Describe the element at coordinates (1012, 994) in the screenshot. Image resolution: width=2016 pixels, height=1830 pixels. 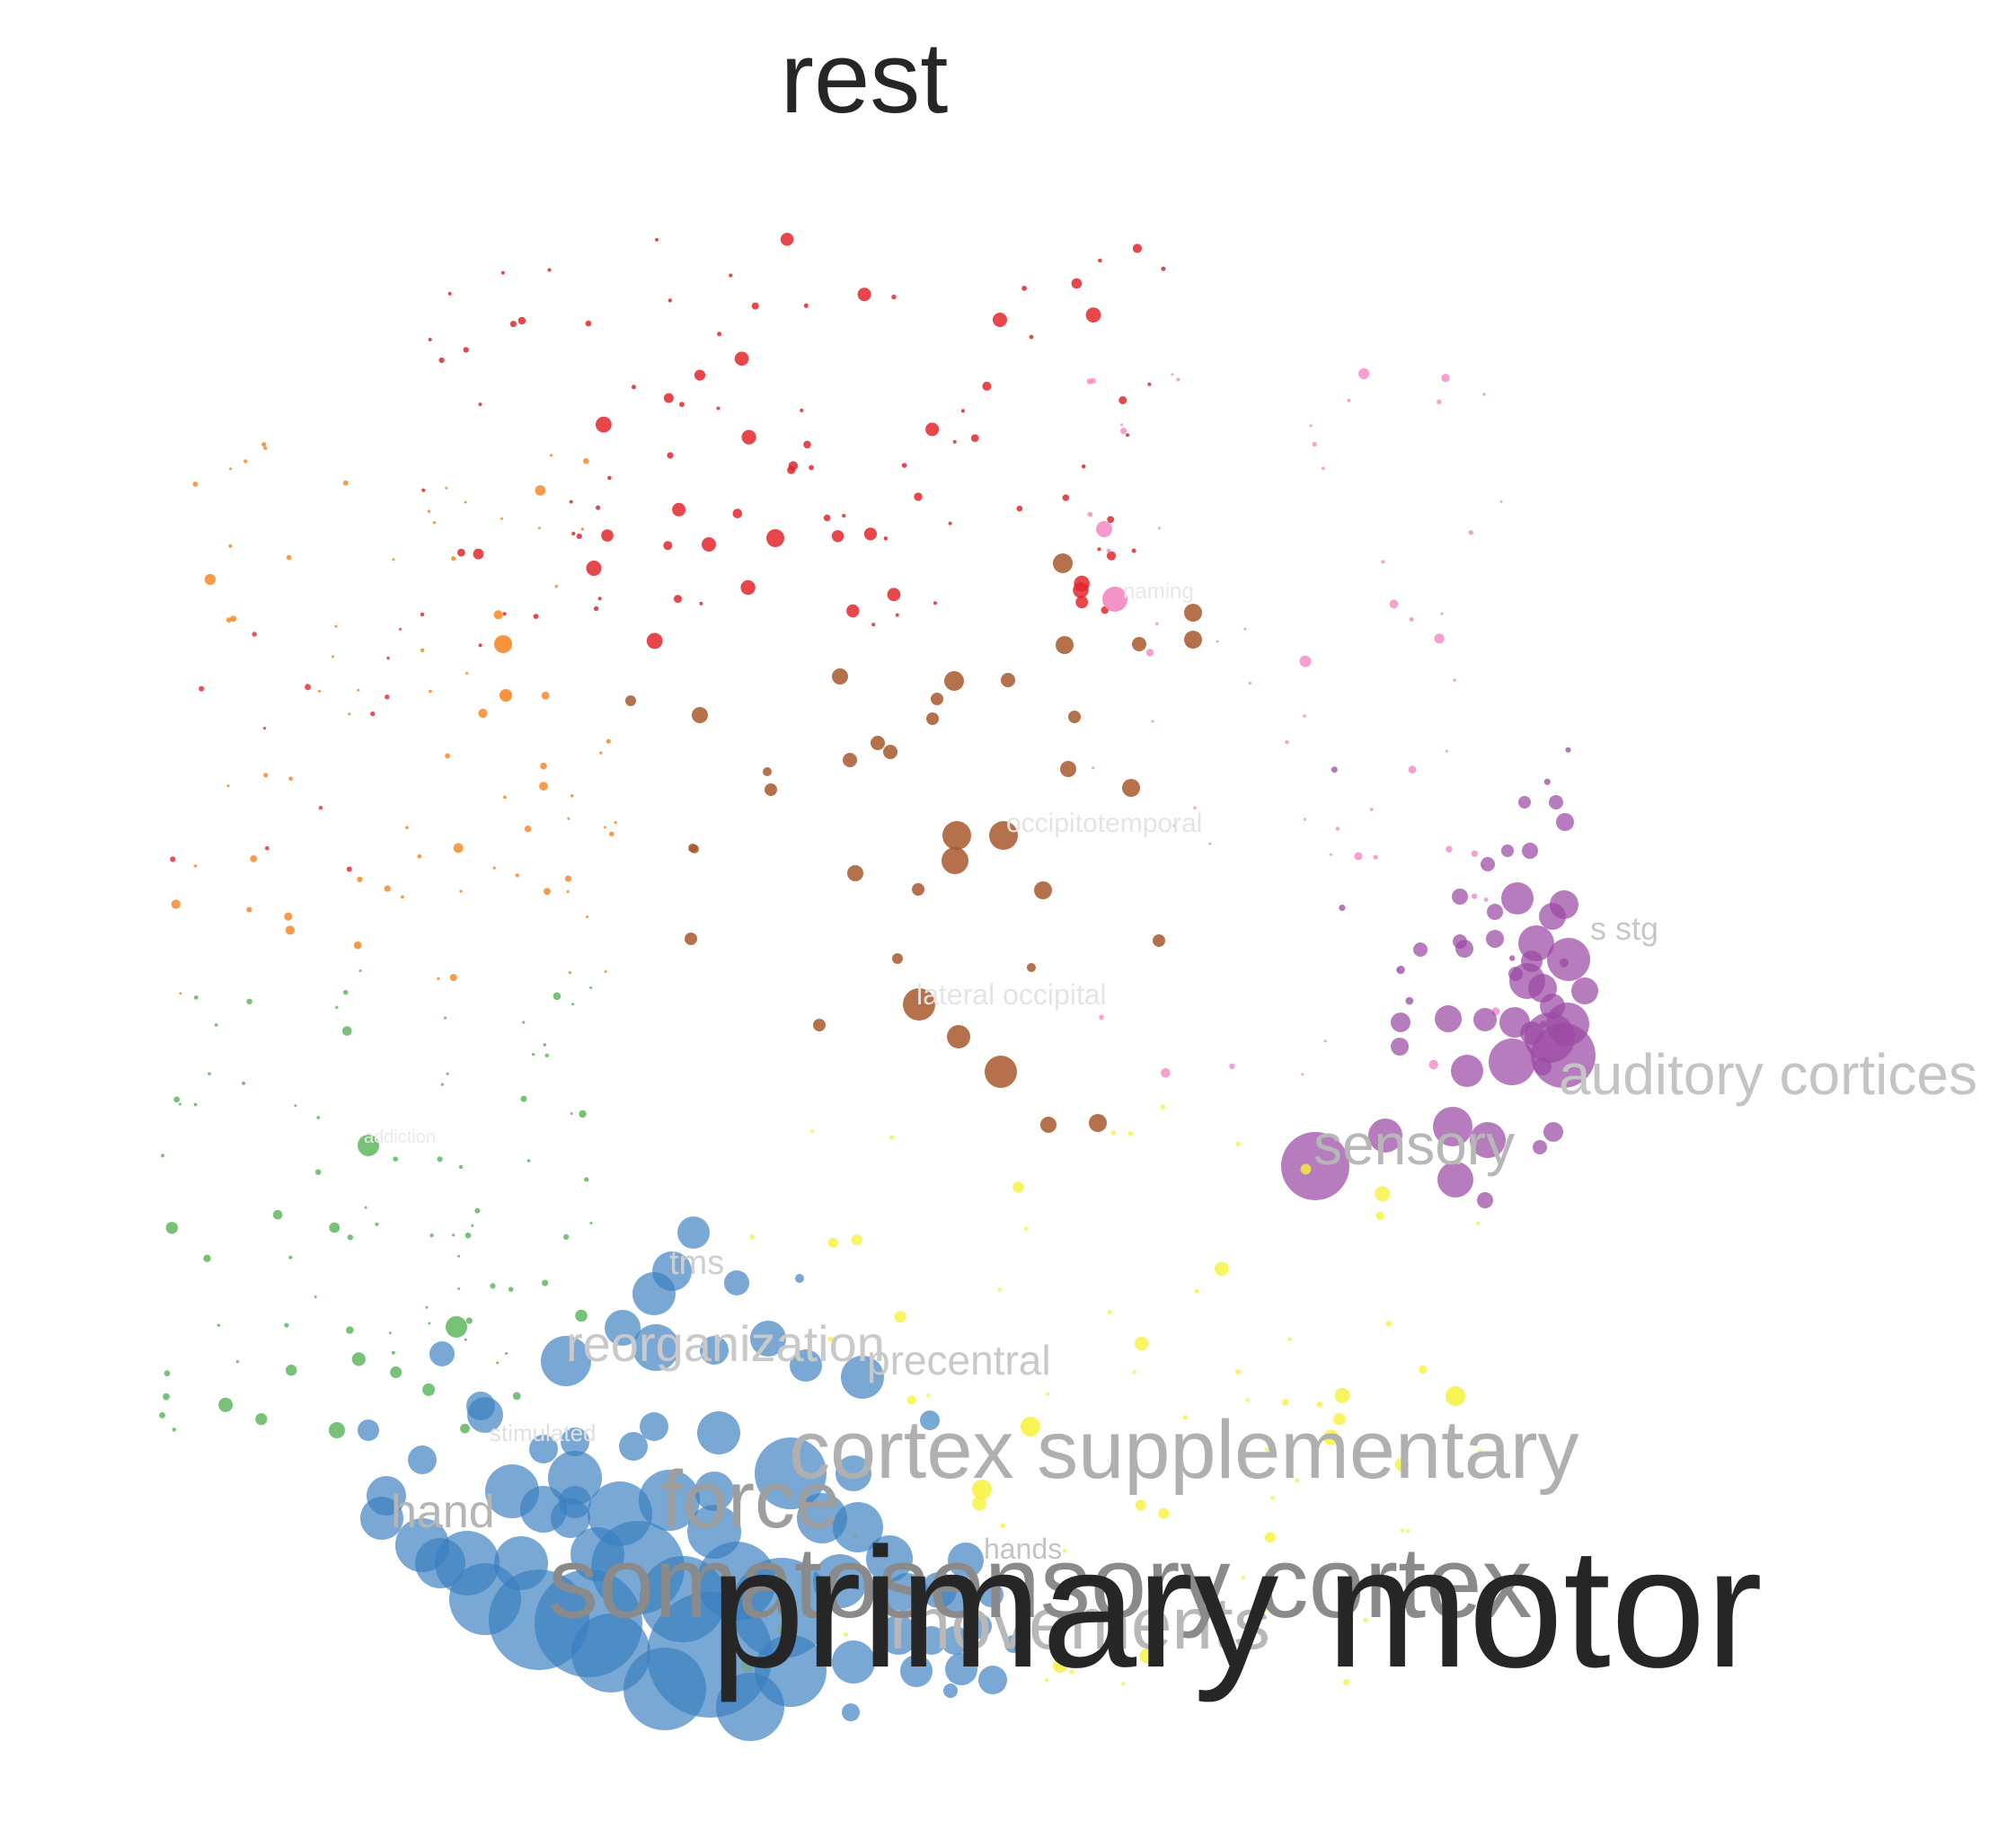
I see `label-lateral-occipital: lateral occipital` at that location.